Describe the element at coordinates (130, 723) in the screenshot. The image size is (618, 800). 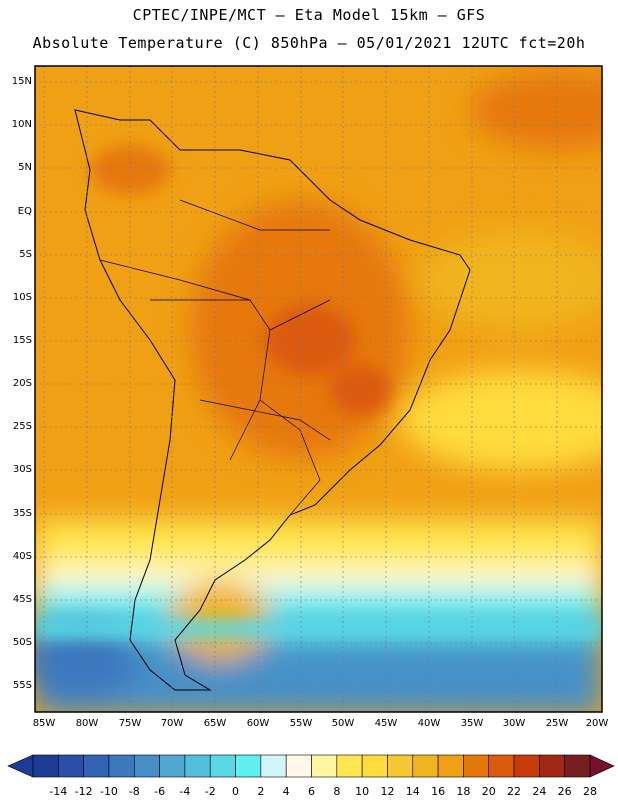
I see `lon-label: 75W` at that location.